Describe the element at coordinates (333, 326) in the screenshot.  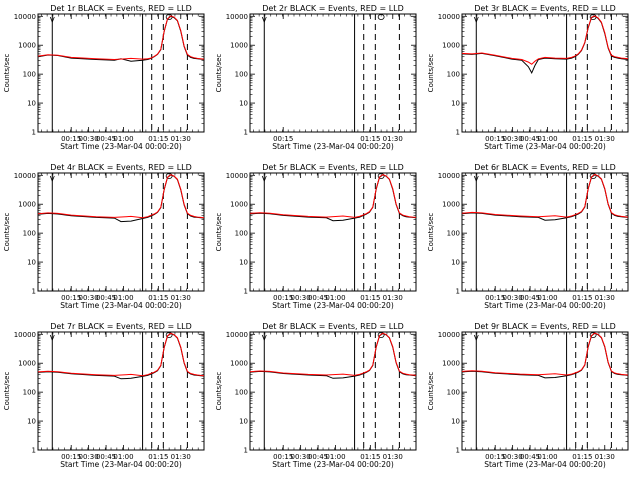
I see `panel-title: Det 8r BLACK = Events, RED = LLD` at that location.